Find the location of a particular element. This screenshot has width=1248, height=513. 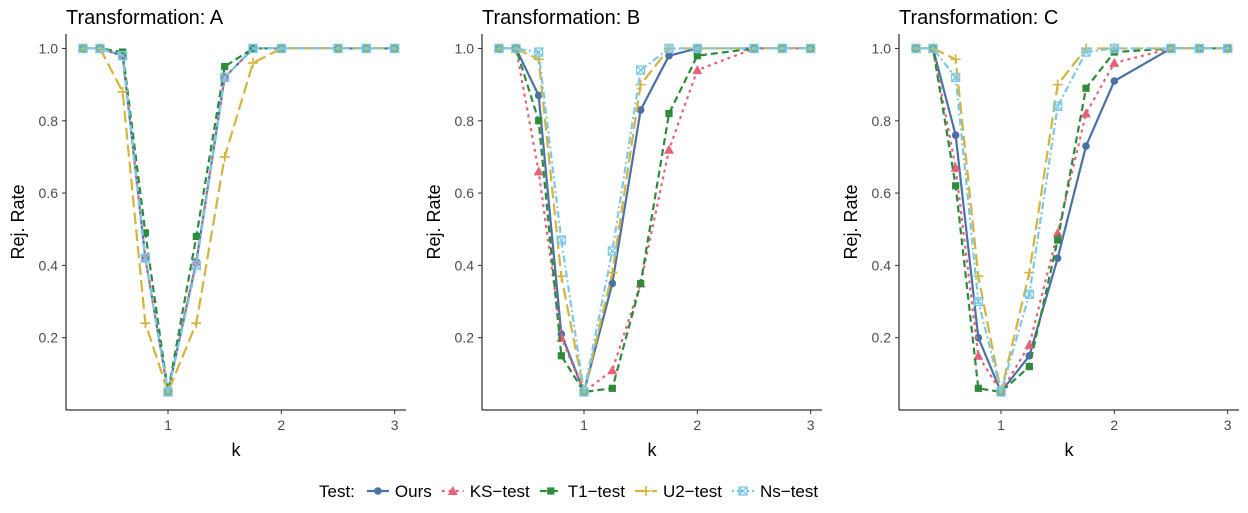

legend-item-ns-test: Ns−test is located at coordinates (775, 491).